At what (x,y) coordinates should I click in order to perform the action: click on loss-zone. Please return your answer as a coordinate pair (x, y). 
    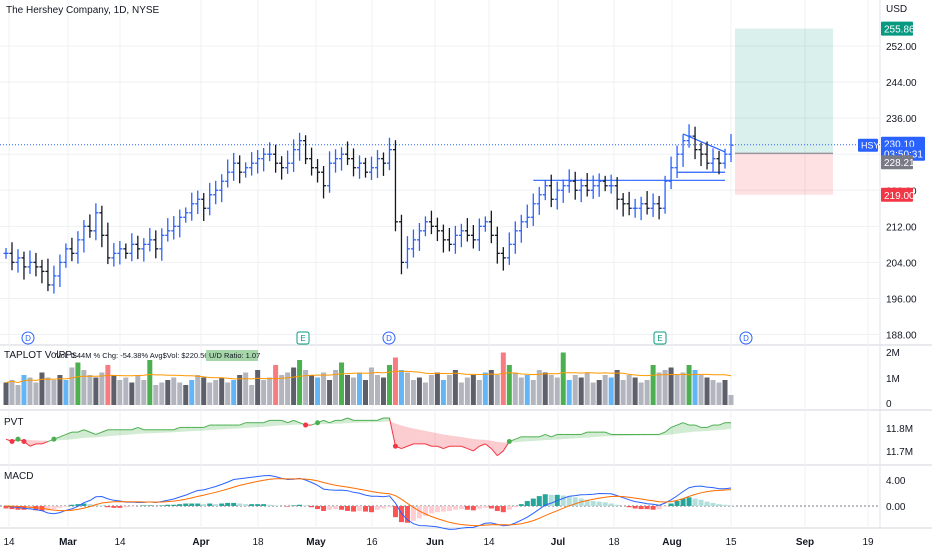
    Looking at the image, I should click on (784, 174).